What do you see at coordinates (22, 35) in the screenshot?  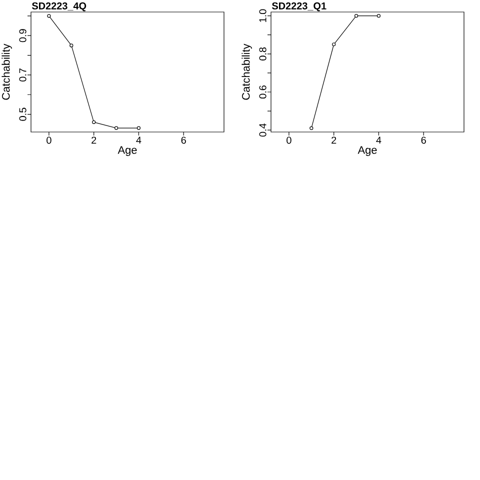 I see `y-tick-label: 0.9` at bounding box center [22, 35].